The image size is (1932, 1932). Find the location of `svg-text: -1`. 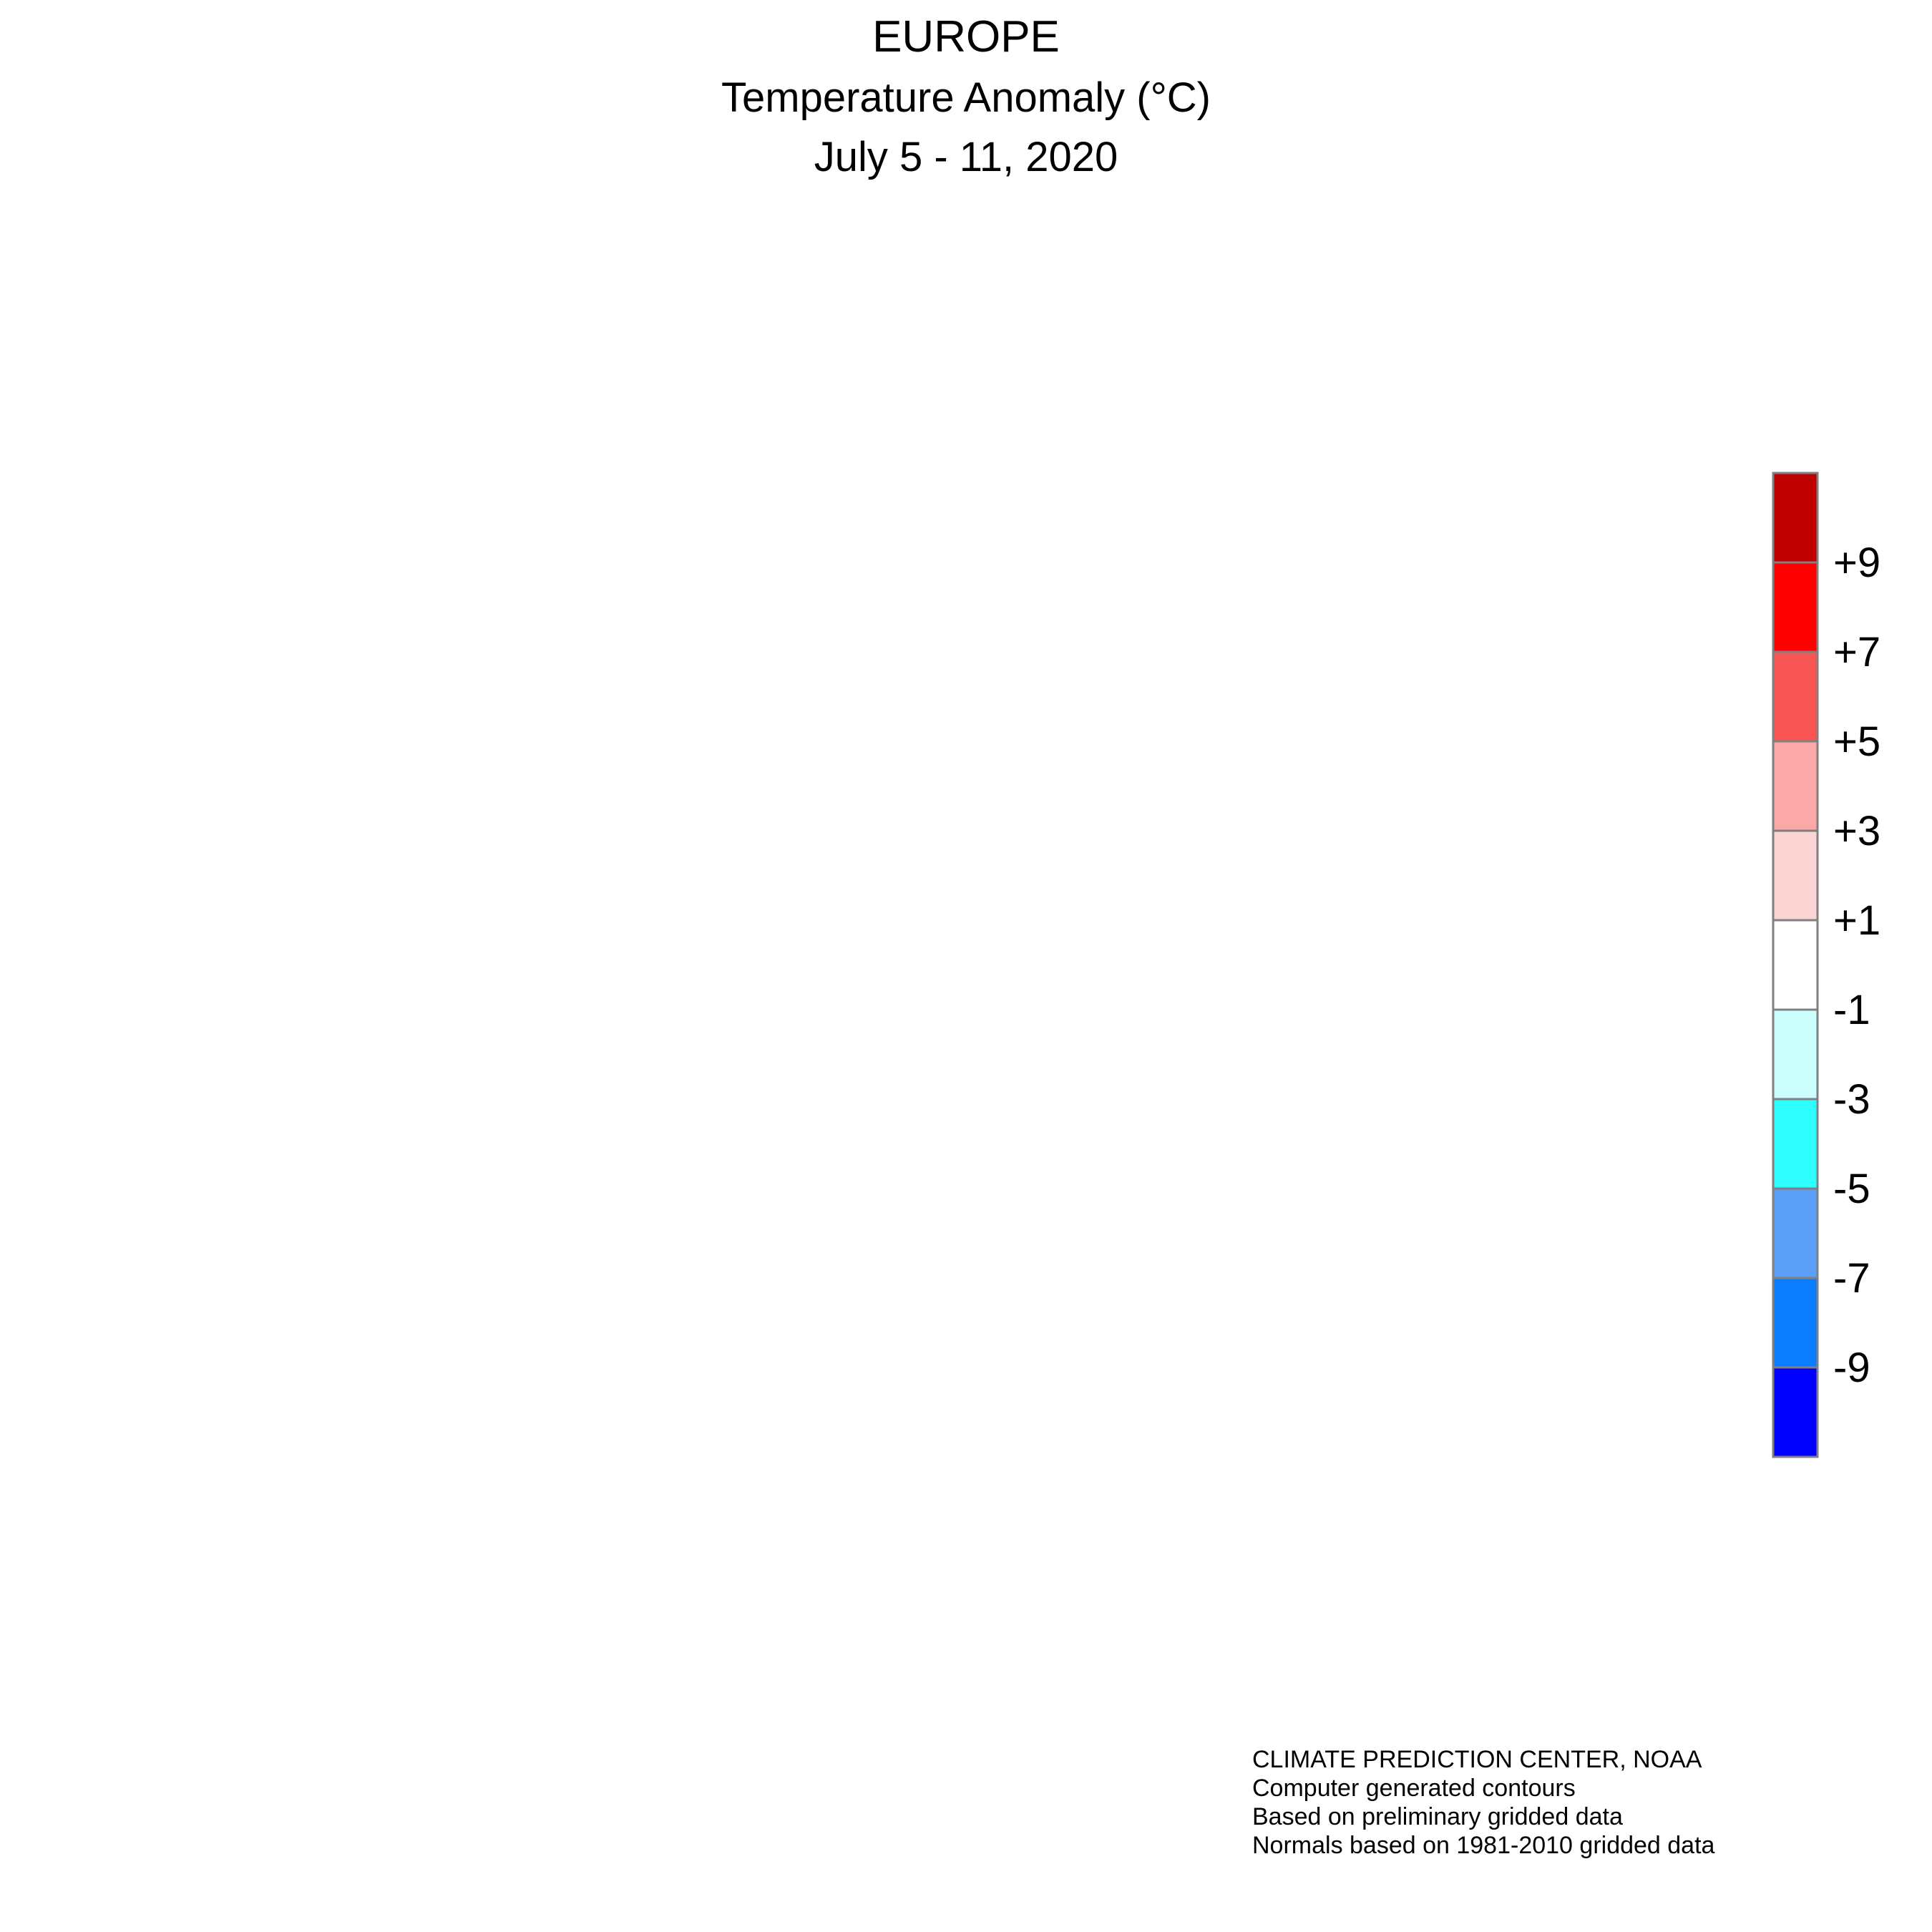

svg-text: -1 is located at coordinates (1851, 1010).